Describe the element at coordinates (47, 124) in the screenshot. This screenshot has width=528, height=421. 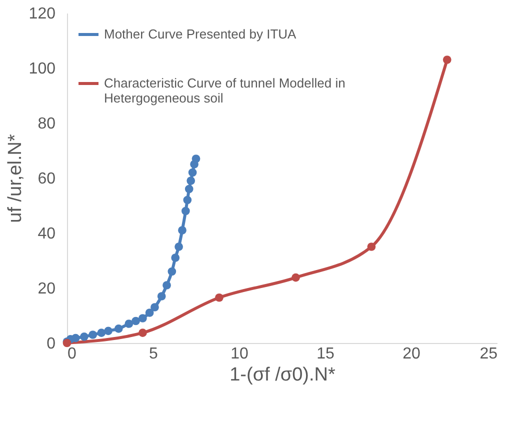
I see `y-tick-label: 80` at that location.